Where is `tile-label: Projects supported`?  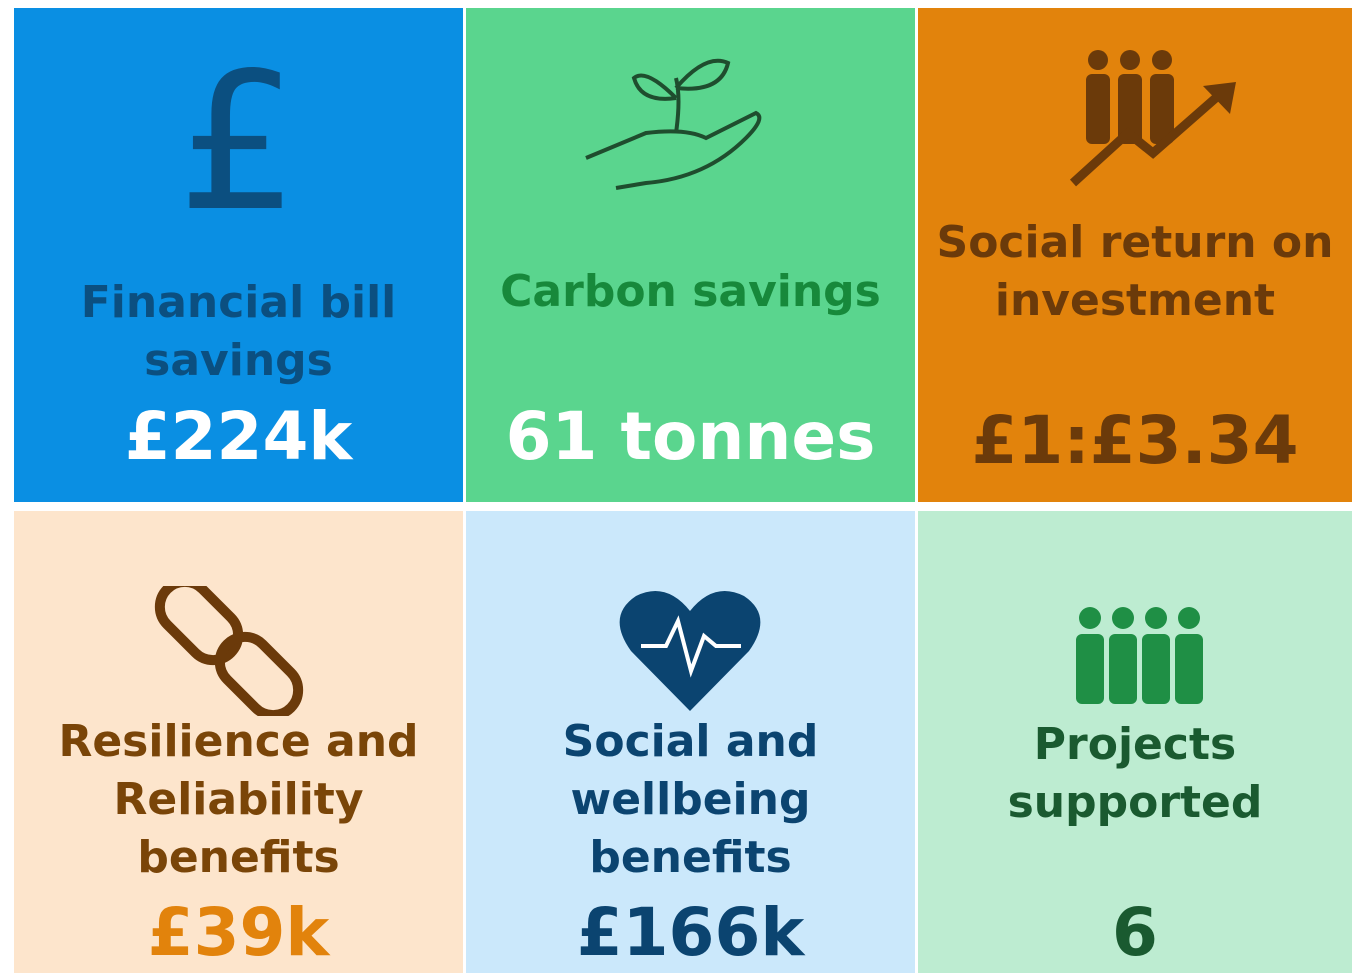 tile-label: Projects supported is located at coordinates (1135, 773).